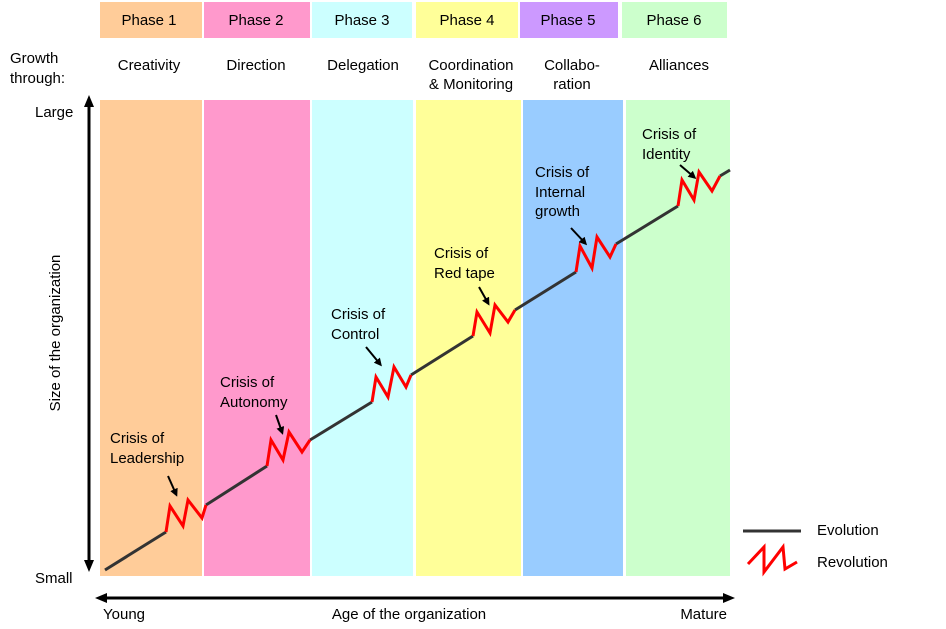 Image resolution: width=946 pixels, height=629 pixels. I want to click on phase-6-header, so click(674, 20).